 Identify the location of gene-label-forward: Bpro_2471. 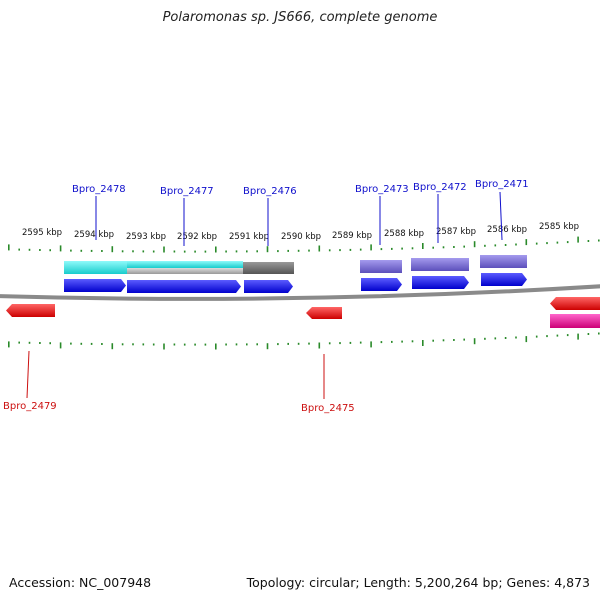
(502, 184).